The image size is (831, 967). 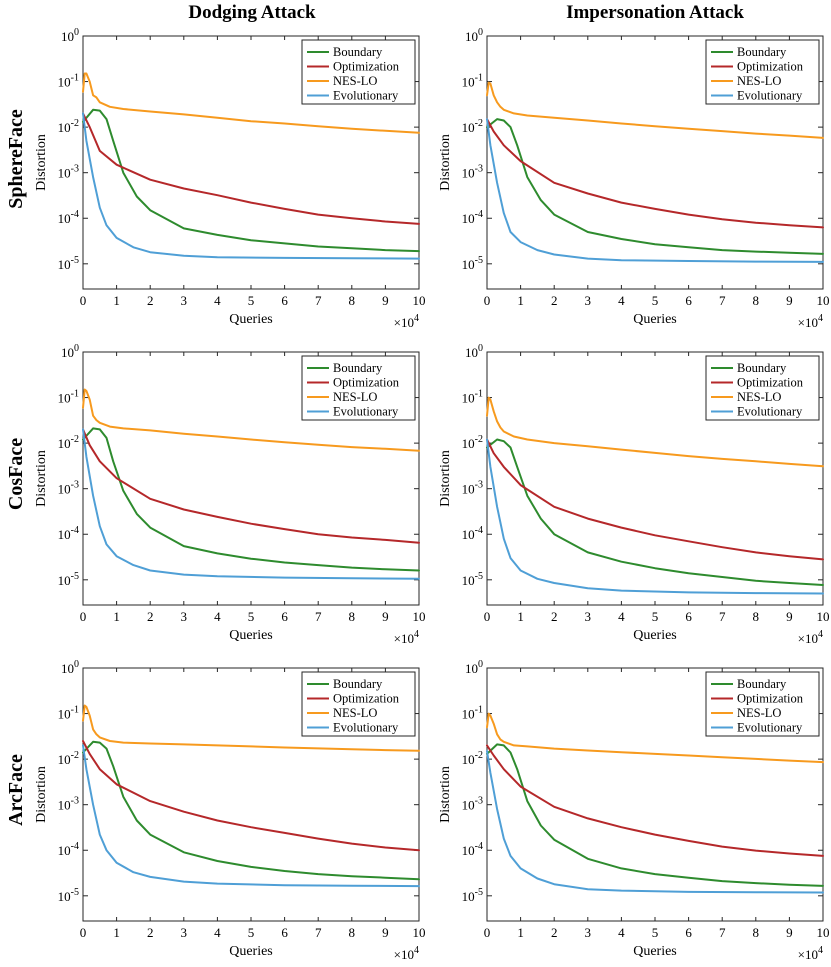 What do you see at coordinates (16, 474) in the screenshot?
I see `row-title-cosface: CosFace` at bounding box center [16, 474].